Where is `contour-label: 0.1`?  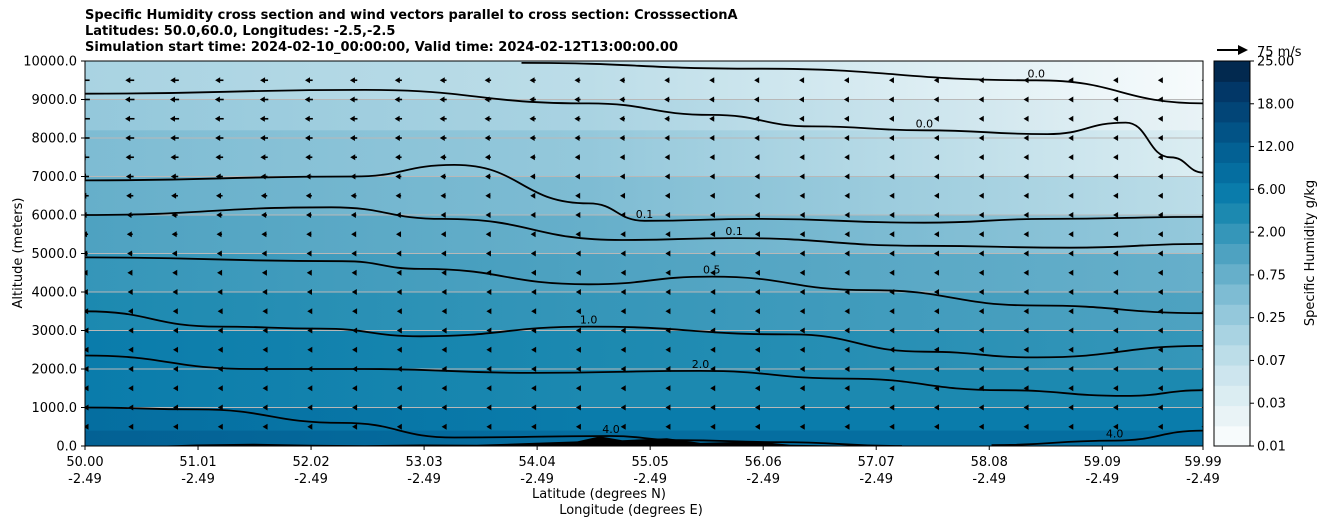 contour-label: 0.1 is located at coordinates (734, 231).